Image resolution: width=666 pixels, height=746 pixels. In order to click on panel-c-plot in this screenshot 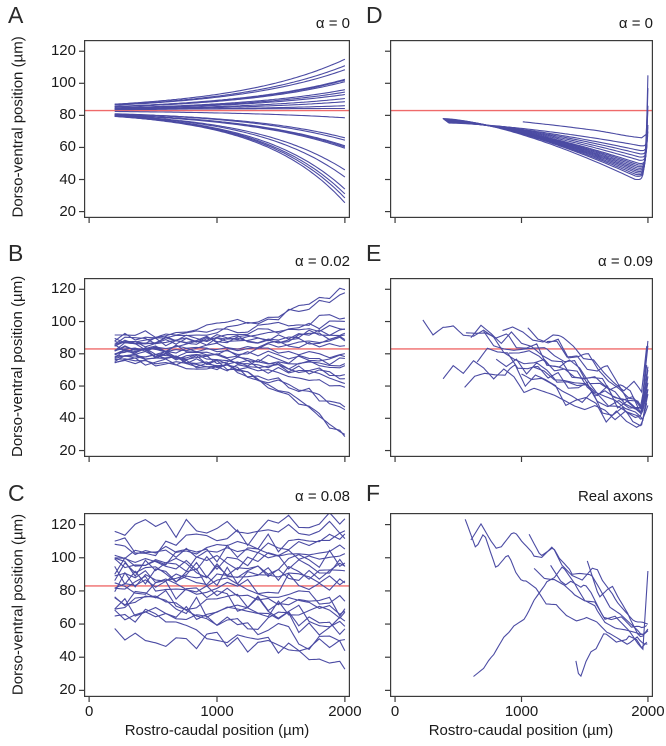, I will do `click(214, 607)`.